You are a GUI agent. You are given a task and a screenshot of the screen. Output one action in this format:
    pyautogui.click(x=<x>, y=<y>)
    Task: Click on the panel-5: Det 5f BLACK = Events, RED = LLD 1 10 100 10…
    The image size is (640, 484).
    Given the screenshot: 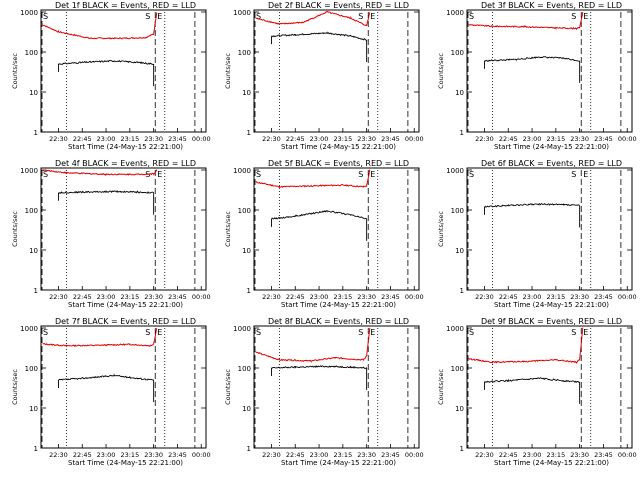 What is the action you would take?
    pyautogui.click(x=324, y=234)
    